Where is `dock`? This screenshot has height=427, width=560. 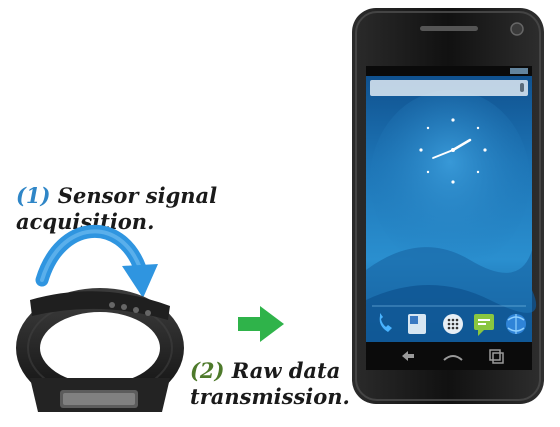 dock is located at coordinates (452, 324).